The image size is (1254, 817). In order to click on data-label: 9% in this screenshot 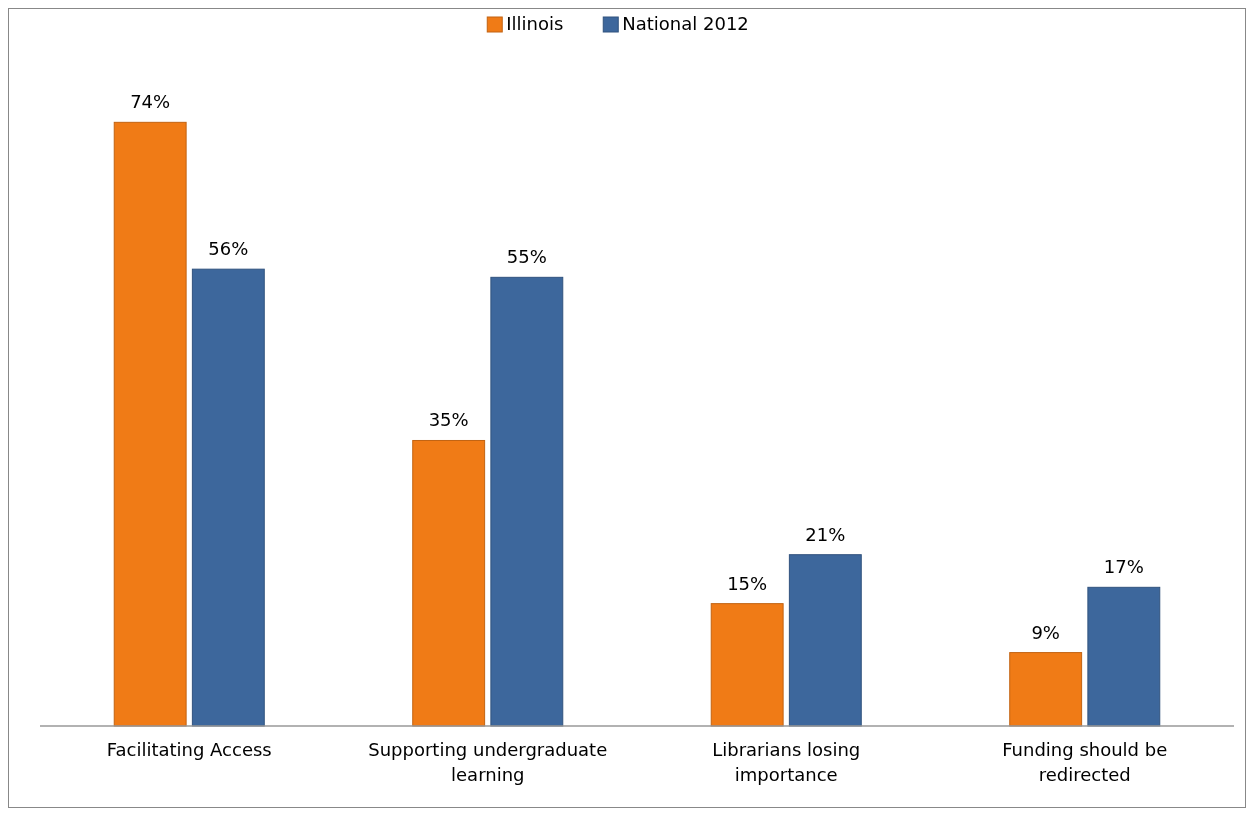, I will do `click(1045, 632)`.